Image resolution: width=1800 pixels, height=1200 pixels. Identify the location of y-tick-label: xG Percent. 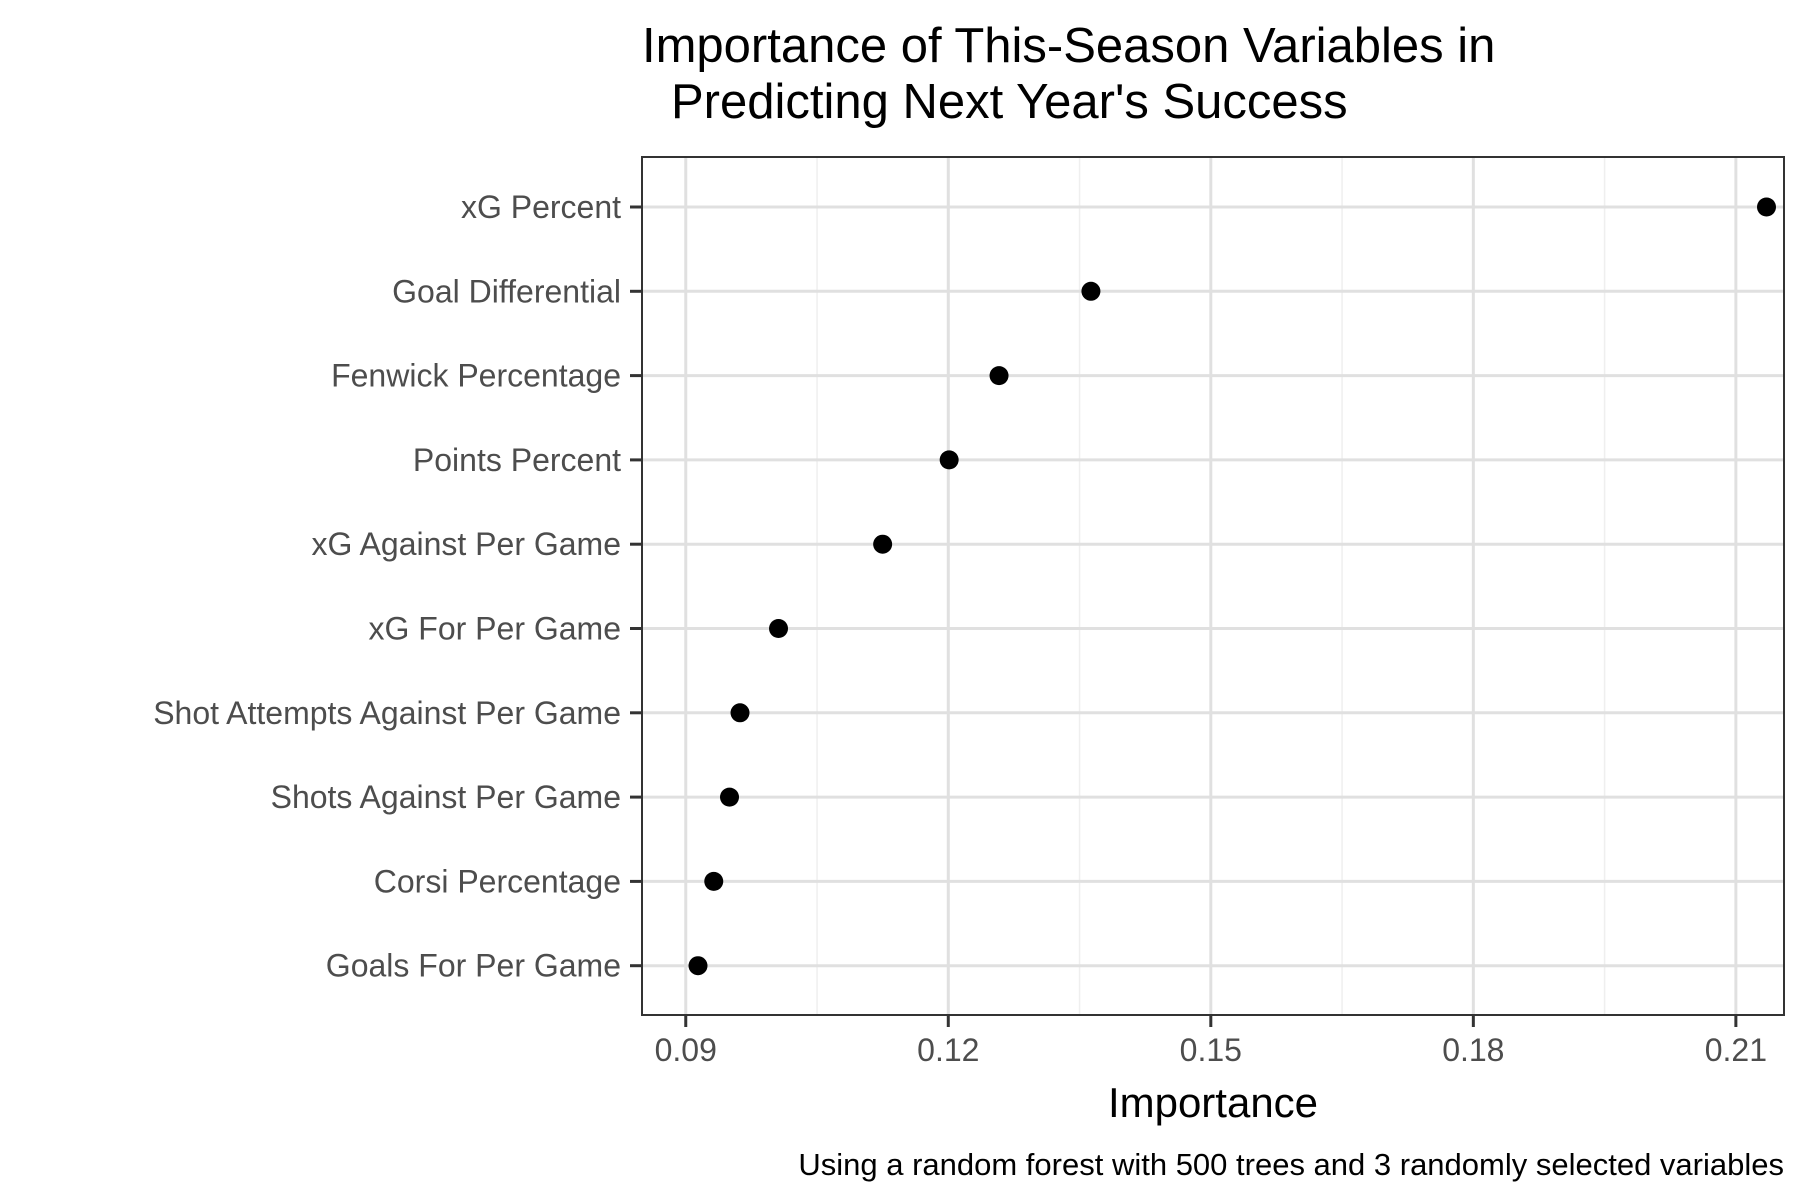
(541, 207).